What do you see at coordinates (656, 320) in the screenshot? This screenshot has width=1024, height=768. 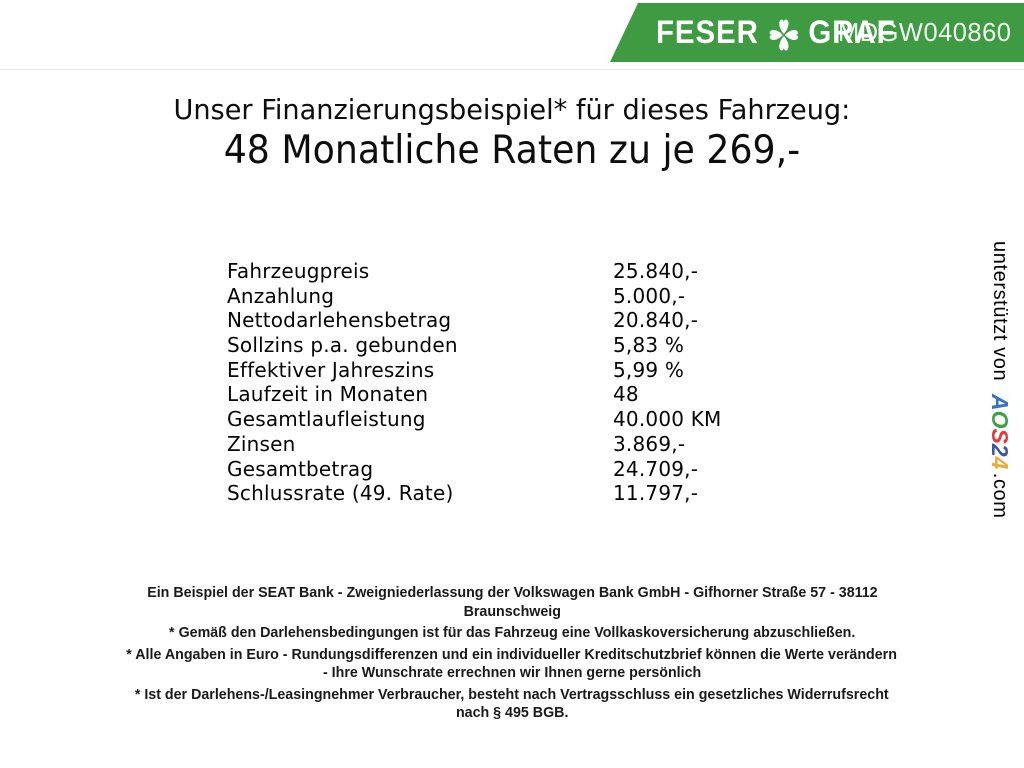 I see `row-value: 20.840,-` at bounding box center [656, 320].